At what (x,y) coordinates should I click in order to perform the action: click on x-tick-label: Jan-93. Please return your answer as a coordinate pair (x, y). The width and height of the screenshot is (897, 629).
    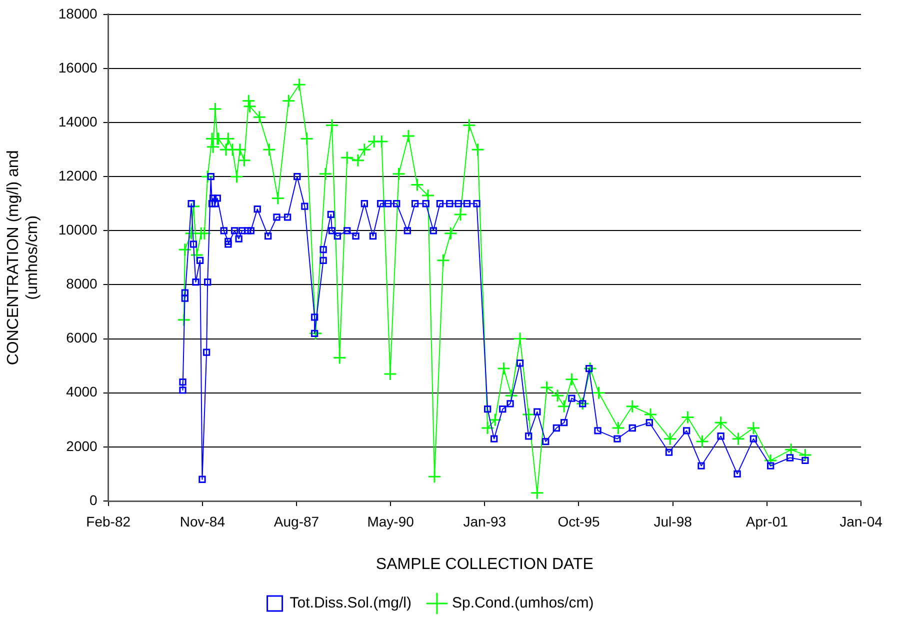
    Looking at the image, I should click on (484, 521).